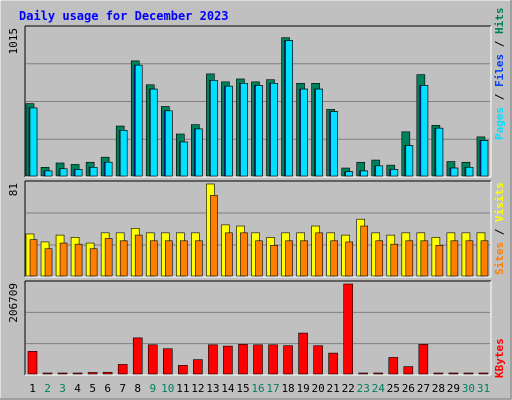 The height and width of the screenshot is (400, 512). What do you see at coordinates (363, 388) in the screenshot?
I see `x-tick-label: 23` at bounding box center [363, 388].